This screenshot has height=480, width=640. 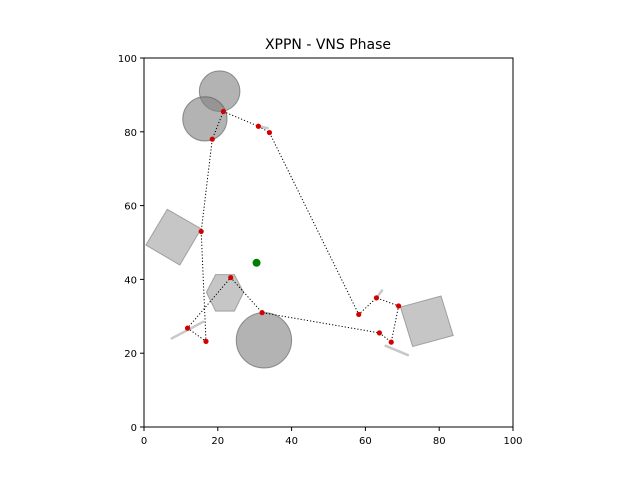 I want to click on y-tick-label-4: 80, so click(x=130, y=133).